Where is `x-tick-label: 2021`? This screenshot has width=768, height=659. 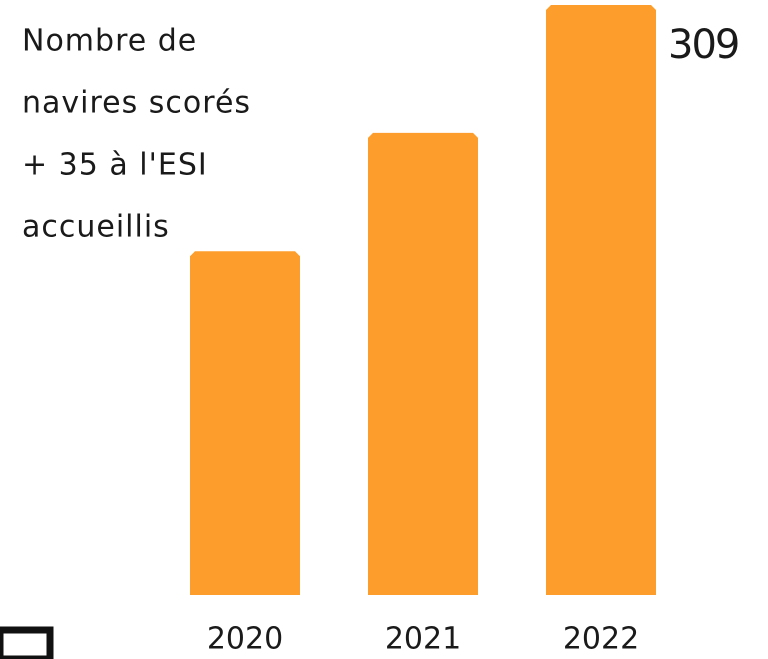 x-tick-label: 2021 is located at coordinates (423, 639).